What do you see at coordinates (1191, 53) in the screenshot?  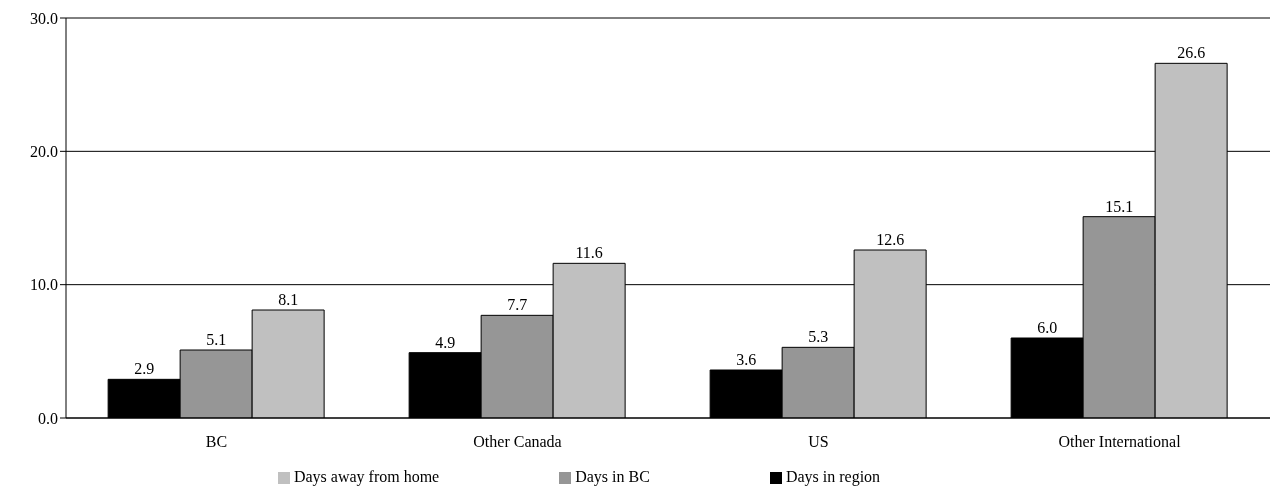 I see `data-label: 26.6` at bounding box center [1191, 53].